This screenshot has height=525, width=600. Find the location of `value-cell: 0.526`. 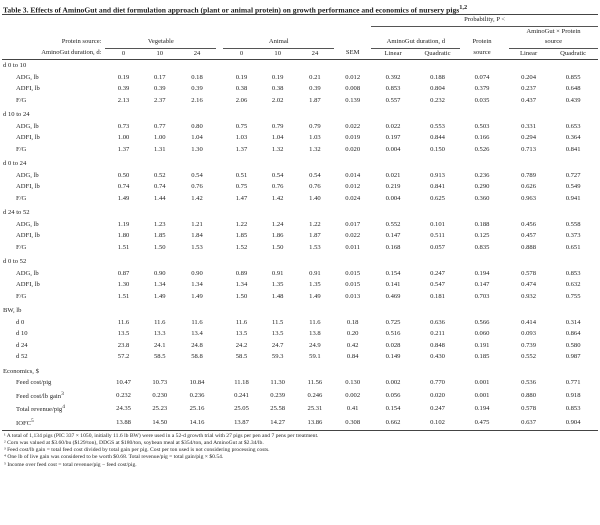

value-cell: 0.526 is located at coordinates (482, 149).